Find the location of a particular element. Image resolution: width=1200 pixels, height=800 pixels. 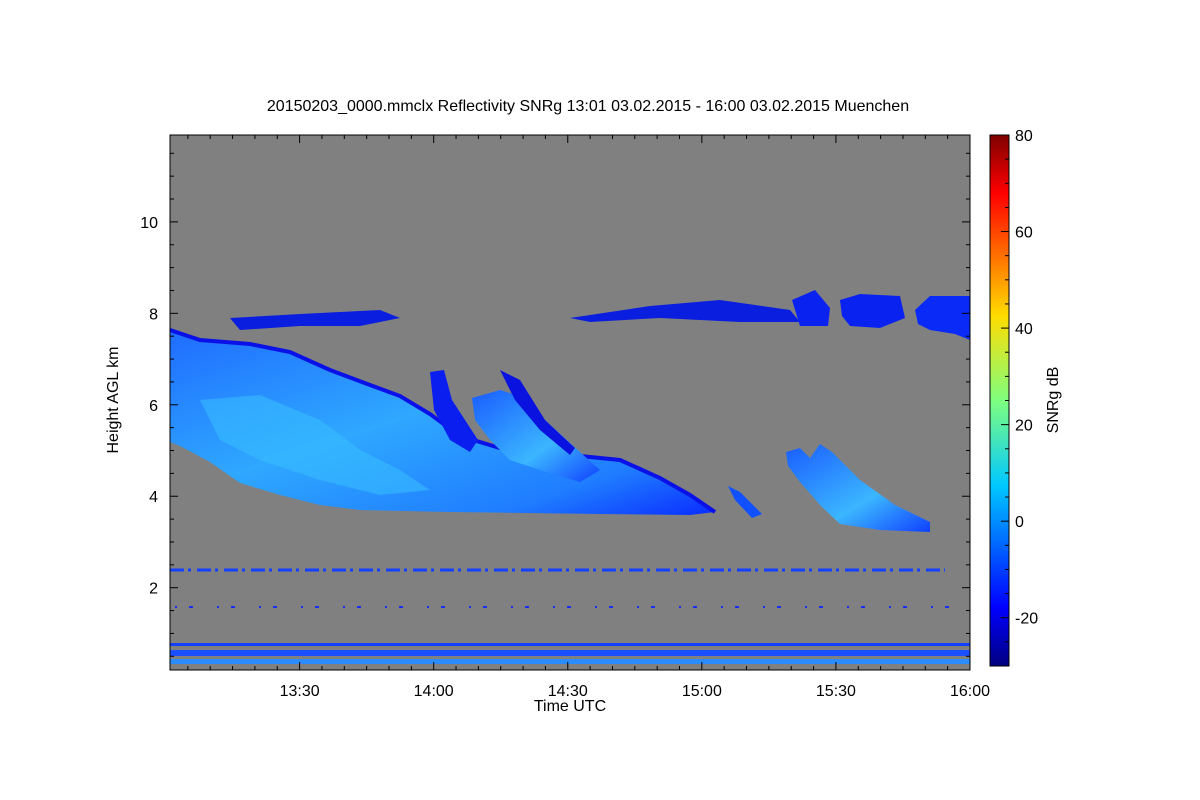

y-tick-label: 6 is located at coordinates (153, 406).